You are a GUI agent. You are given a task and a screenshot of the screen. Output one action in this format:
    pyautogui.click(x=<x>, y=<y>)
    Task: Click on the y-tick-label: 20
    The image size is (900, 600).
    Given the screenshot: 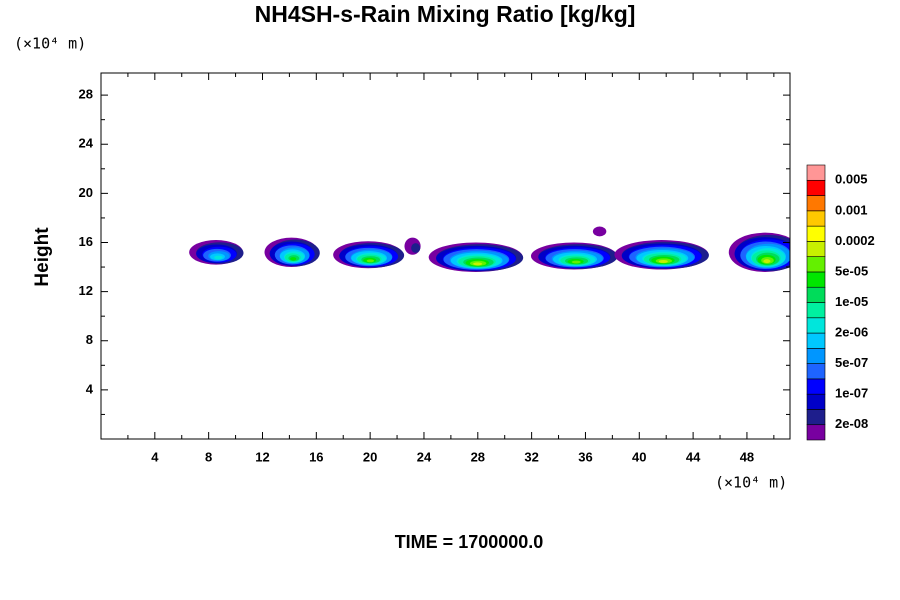 What is the action you would take?
    pyautogui.click(x=86, y=192)
    